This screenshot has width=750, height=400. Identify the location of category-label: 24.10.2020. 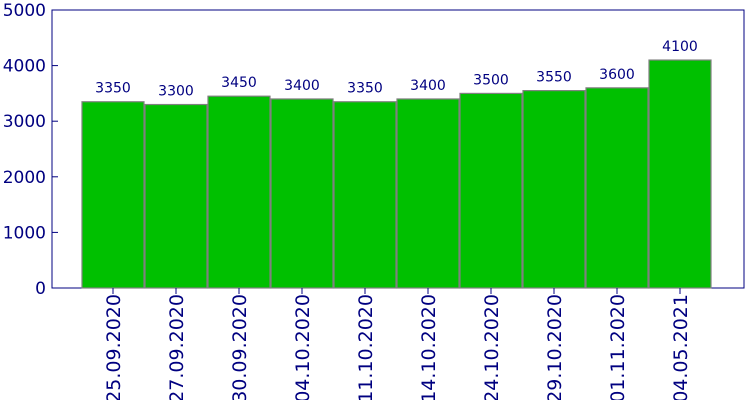
(492, 347).